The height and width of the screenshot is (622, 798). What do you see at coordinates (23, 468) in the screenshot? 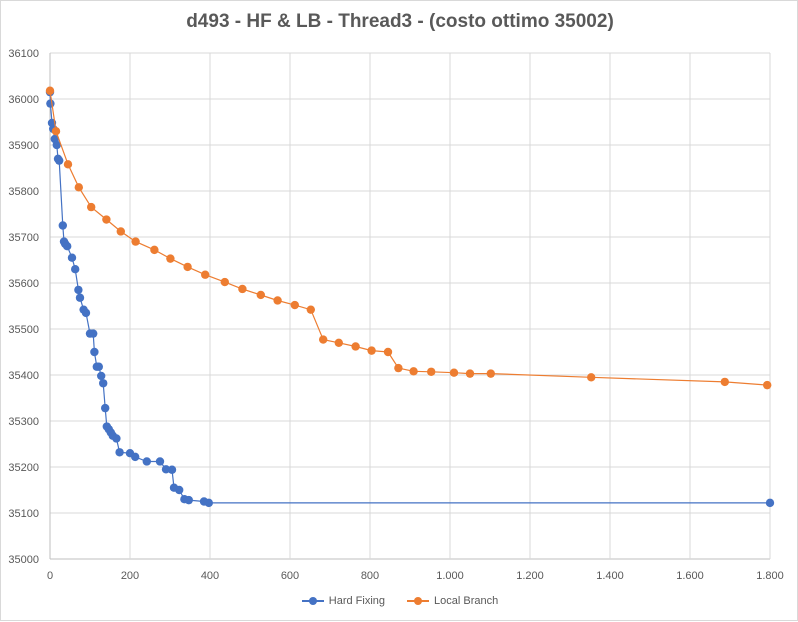
I see `y-tick-label: 35200` at bounding box center [23, 468].